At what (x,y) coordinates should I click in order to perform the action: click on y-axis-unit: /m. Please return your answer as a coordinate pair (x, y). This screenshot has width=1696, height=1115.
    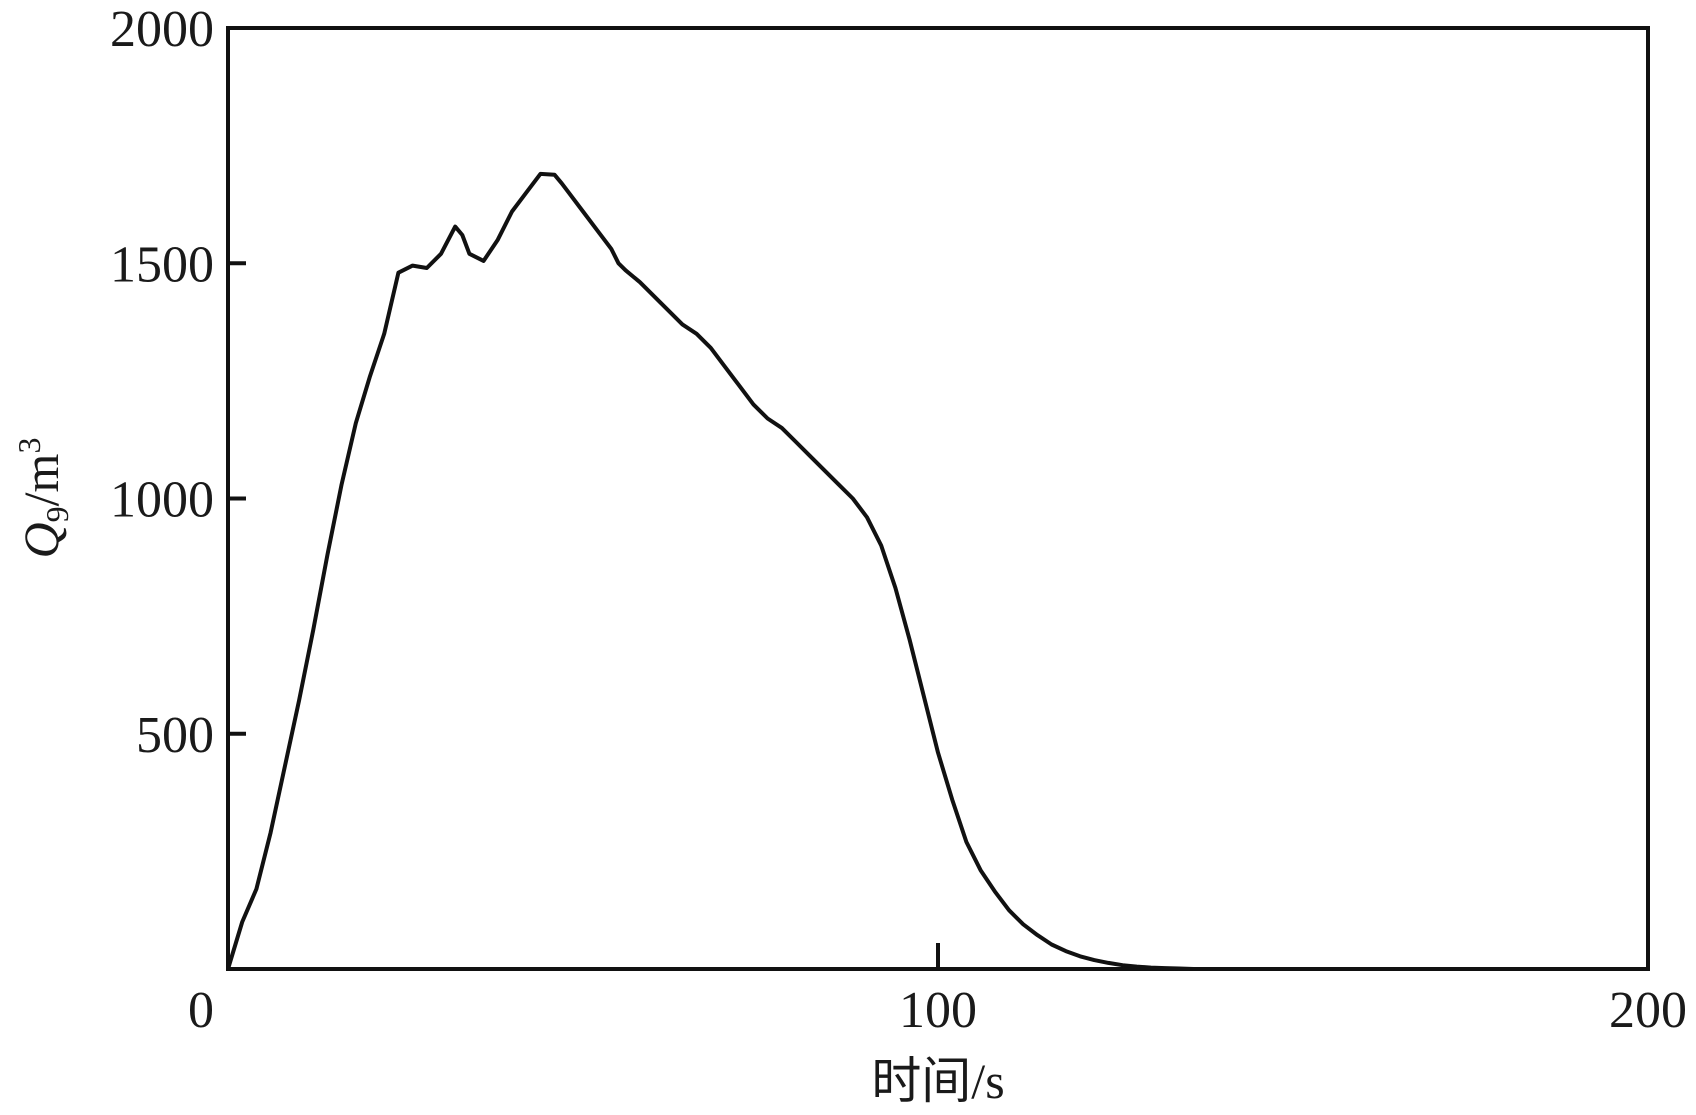
    Looking at the image, I should click on (41, 479).